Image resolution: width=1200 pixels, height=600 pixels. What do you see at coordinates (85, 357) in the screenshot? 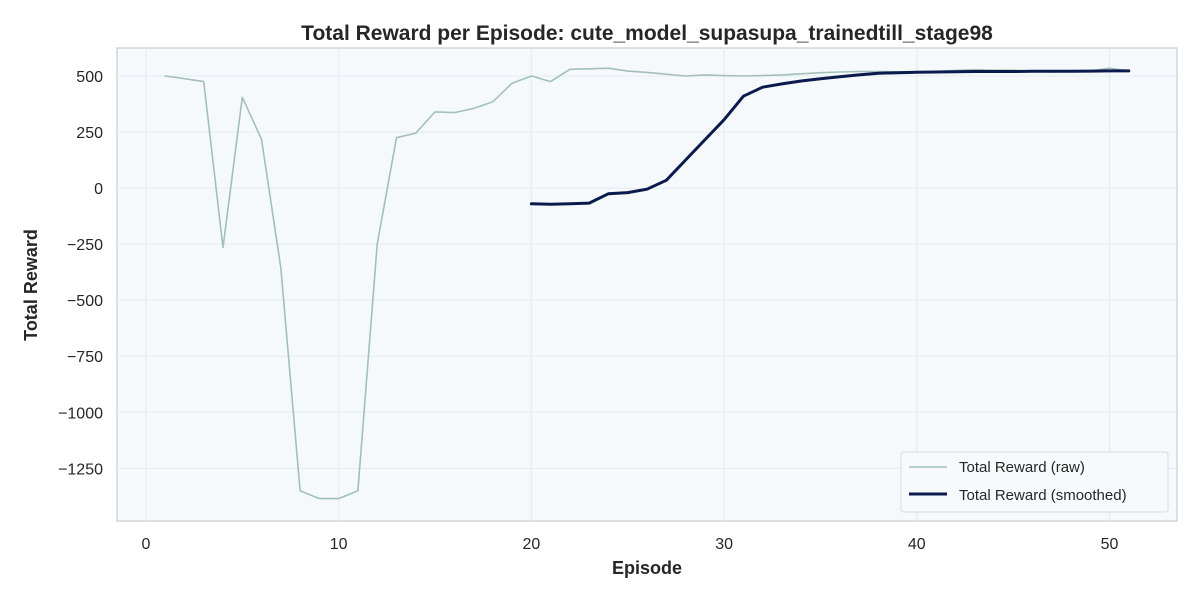
I see `y-tick-label: −750` at bounding box center [85, 357].